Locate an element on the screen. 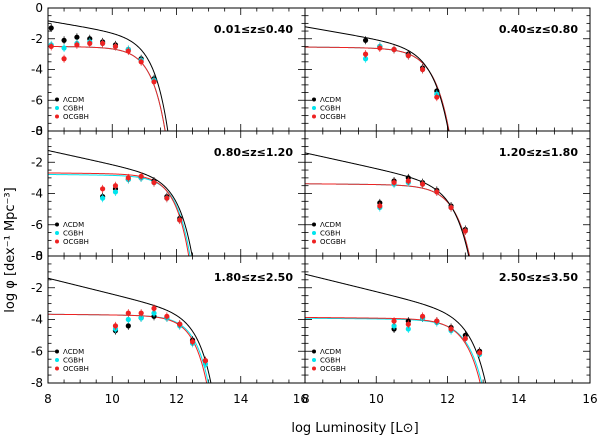  curve-cgbh is located at coordinates (119, 214).